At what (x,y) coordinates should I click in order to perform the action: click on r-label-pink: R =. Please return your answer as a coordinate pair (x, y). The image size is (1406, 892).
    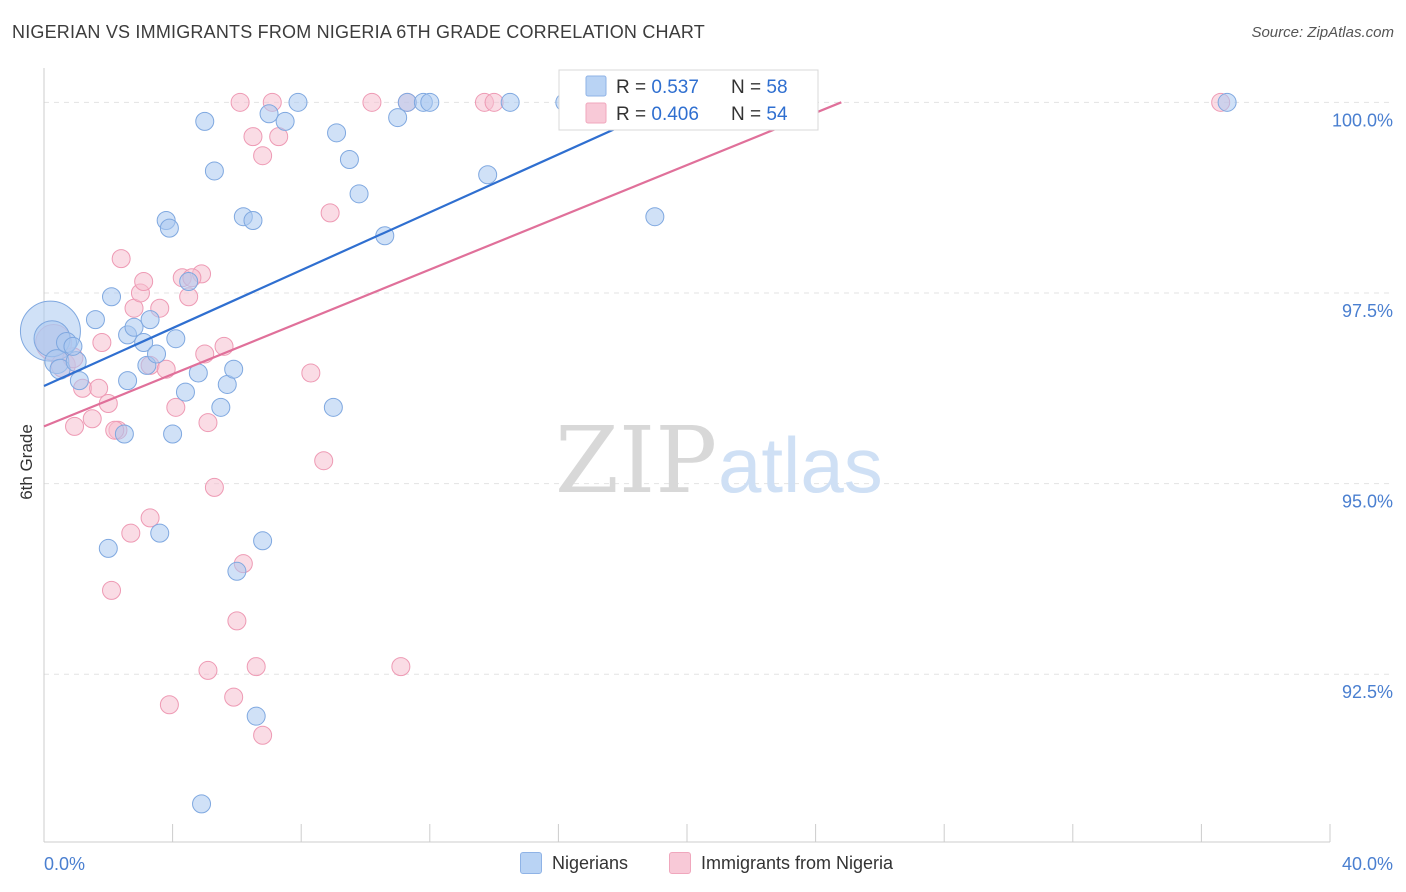
    Looking at the image, I should click on (633, 114).